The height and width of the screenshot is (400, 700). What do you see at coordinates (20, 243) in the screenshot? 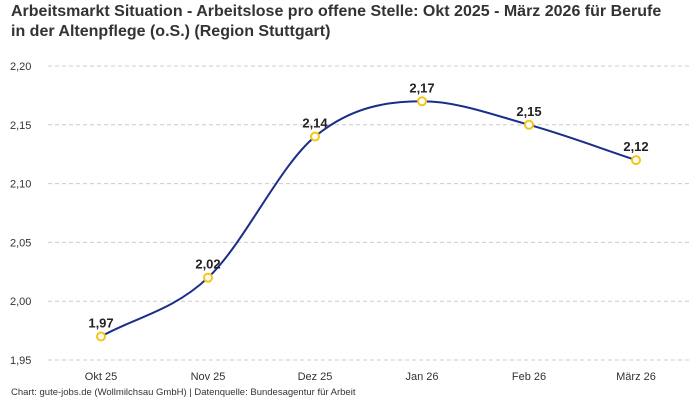
I see `y-tick-label: 2,05` at bounding box center [20, 243].